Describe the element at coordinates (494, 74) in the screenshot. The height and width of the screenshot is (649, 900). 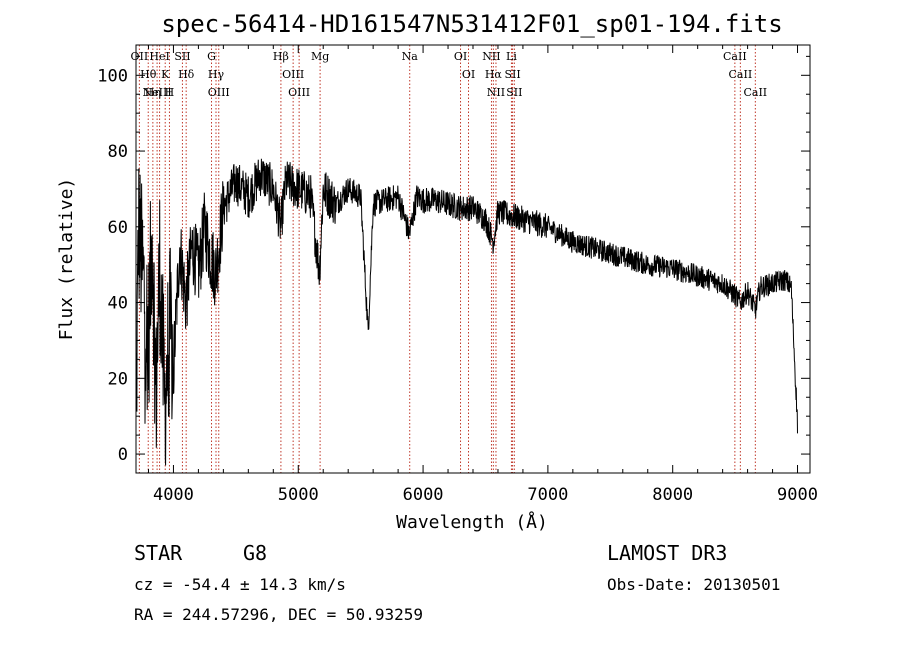
I see `emission-line-label: Hα` at that location.